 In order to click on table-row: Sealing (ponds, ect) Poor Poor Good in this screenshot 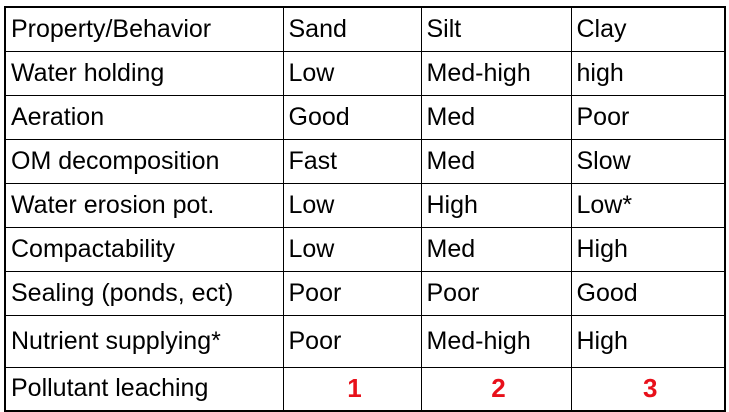, I will do `click(365, 293)`.